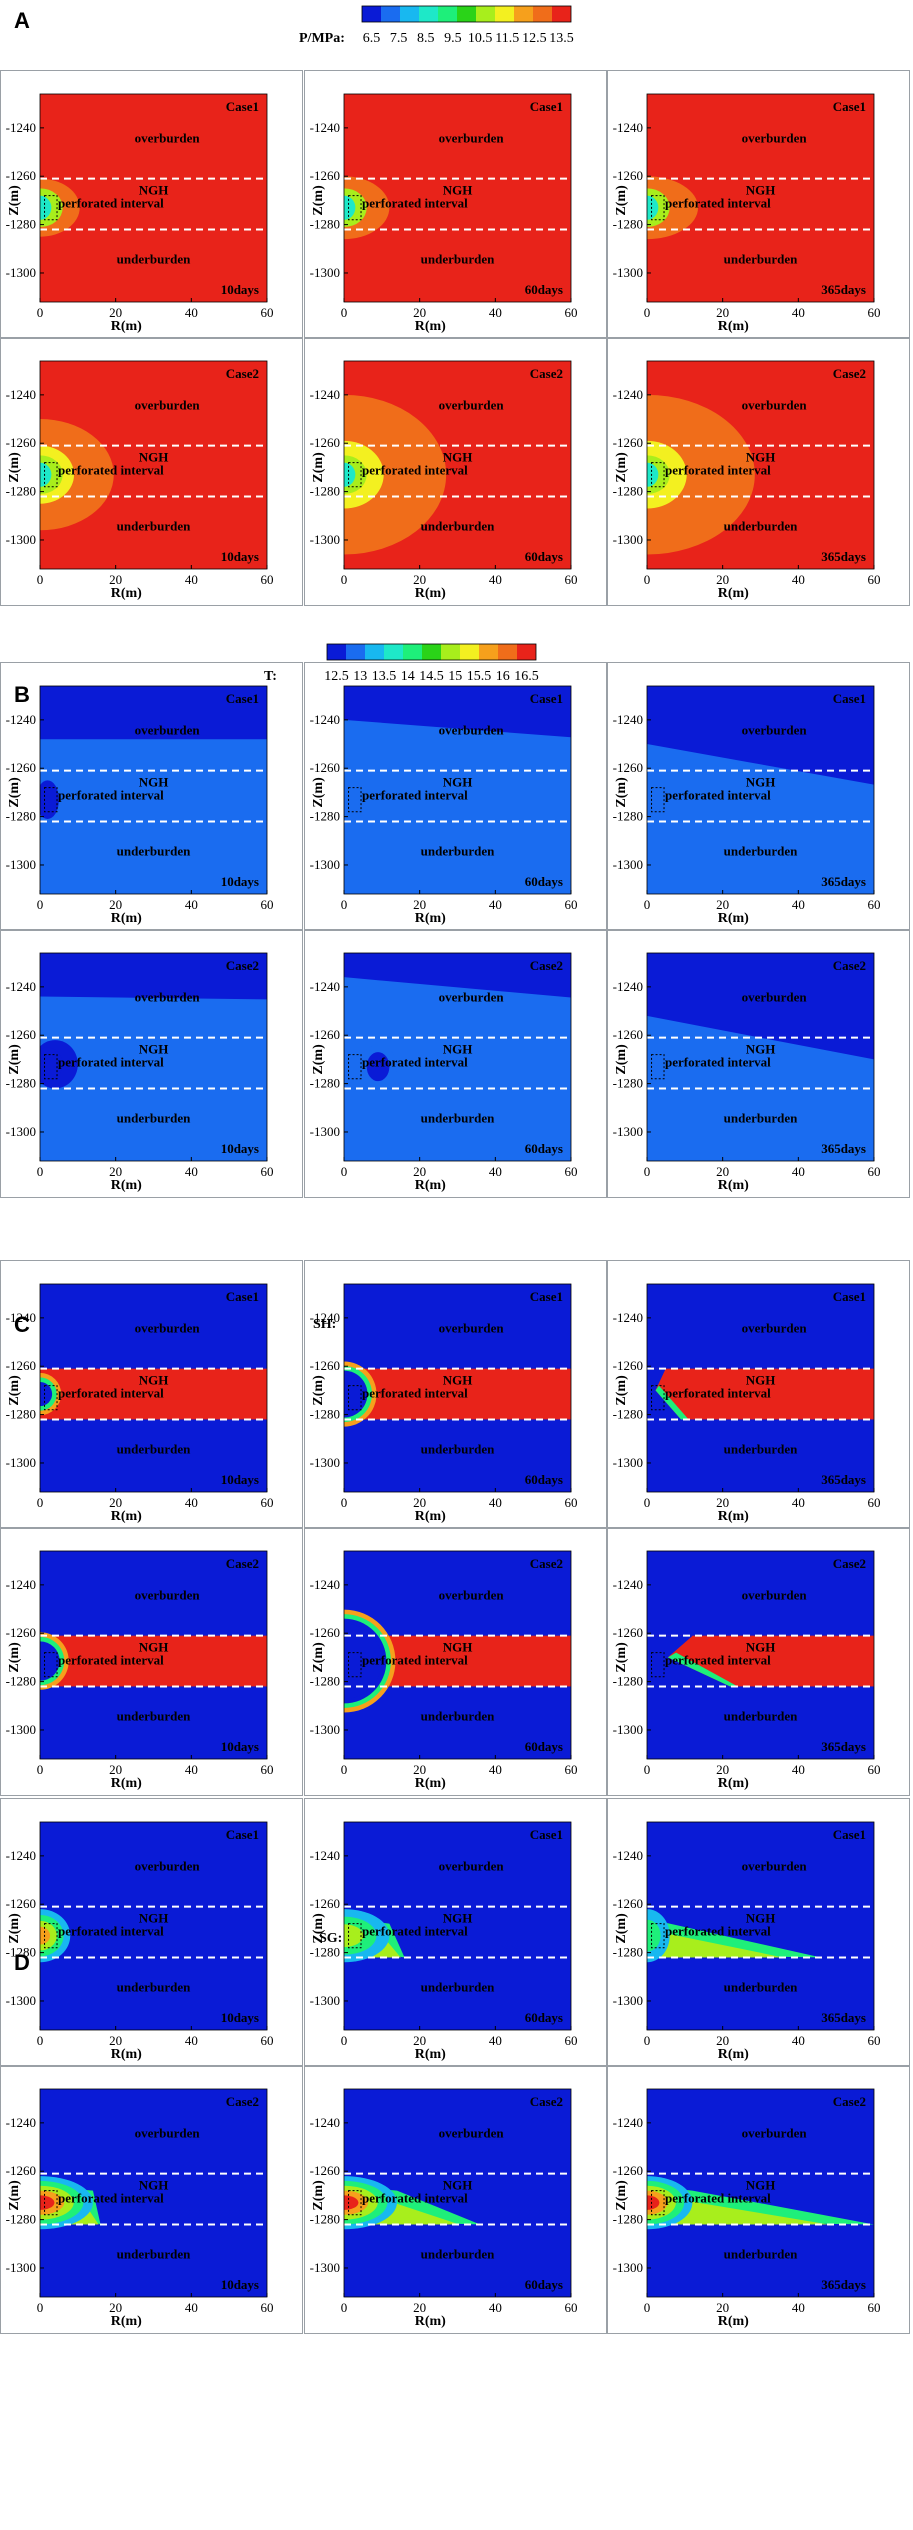  What do you see at coordinates (507, 38) in the screenshot?
I see `colorbar-tick-label: 11.5` at bounding box center [507, 38].